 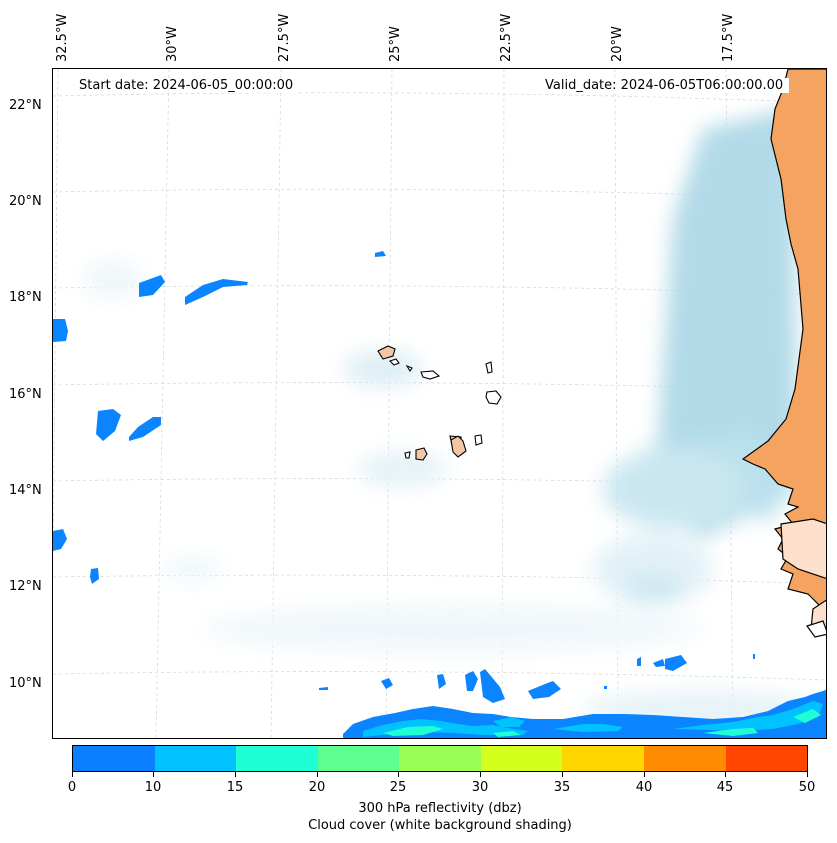 I want to click on lon-label: 32.5°W, so click(x=62, y=37).